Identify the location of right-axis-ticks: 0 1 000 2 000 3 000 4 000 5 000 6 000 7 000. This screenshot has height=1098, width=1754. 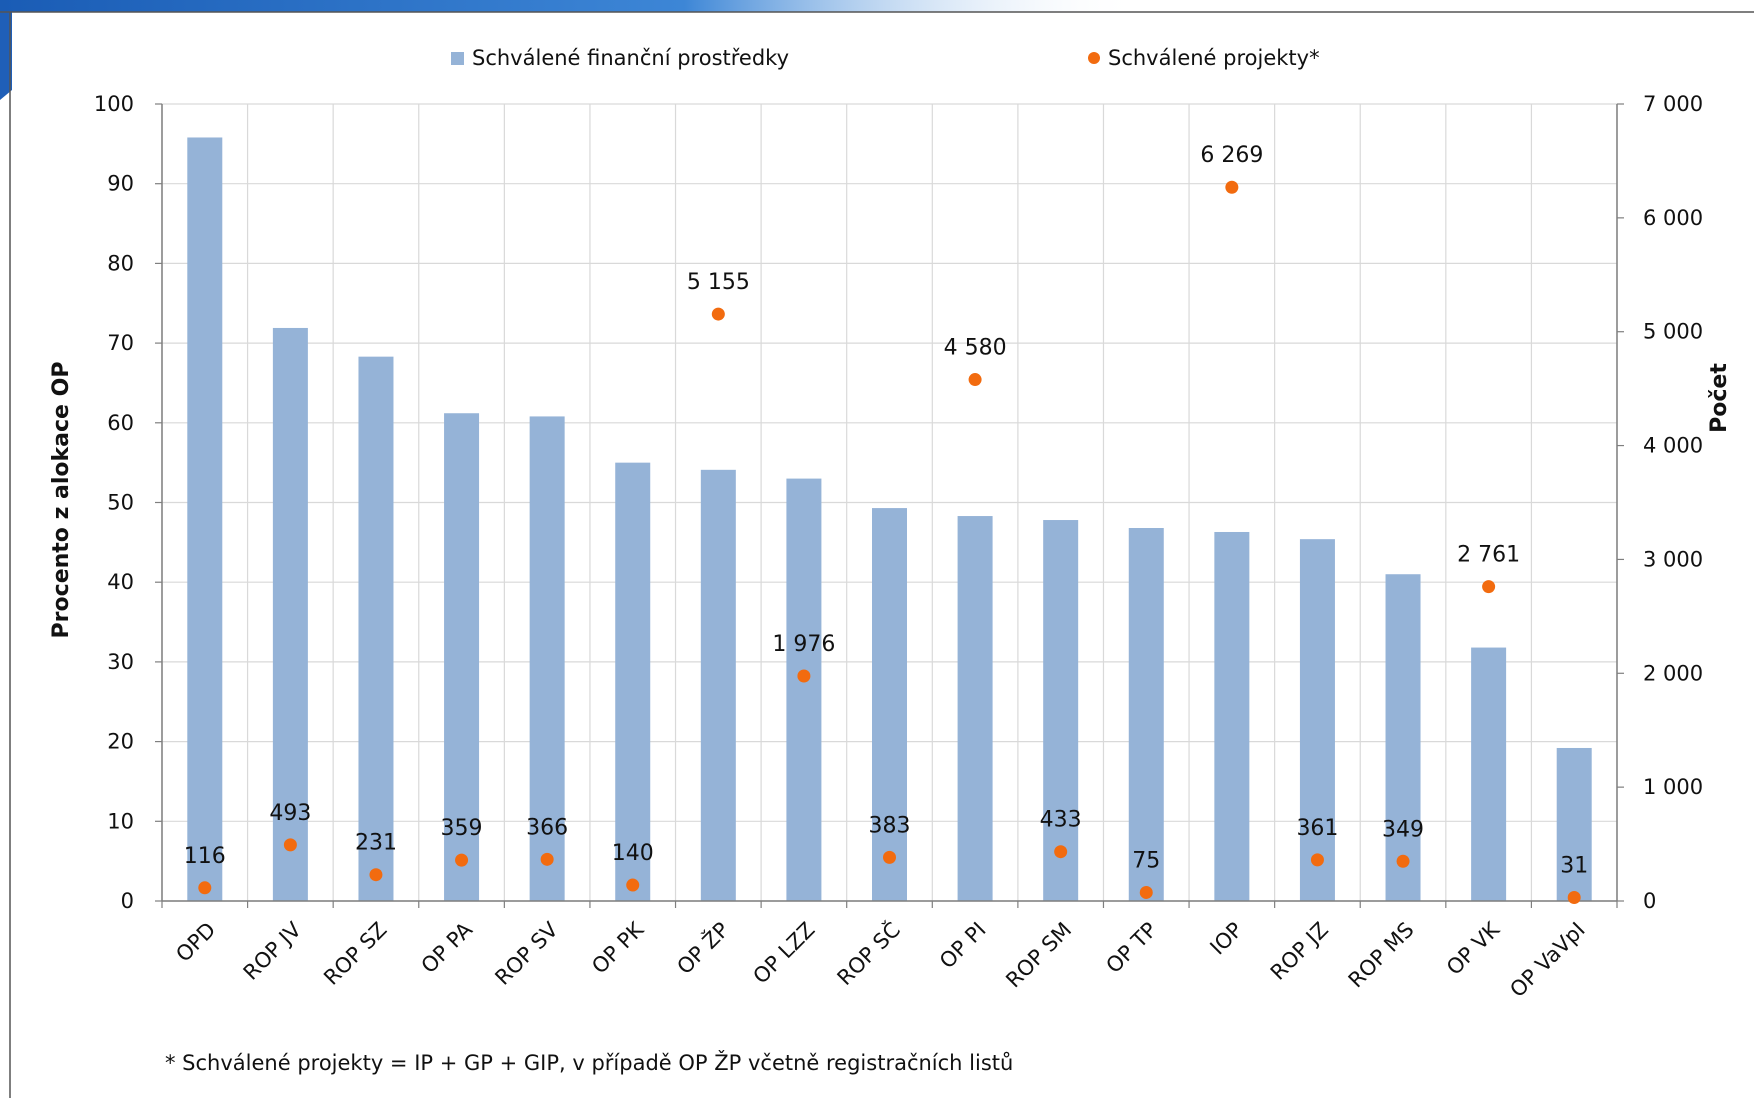
(1673, 502).